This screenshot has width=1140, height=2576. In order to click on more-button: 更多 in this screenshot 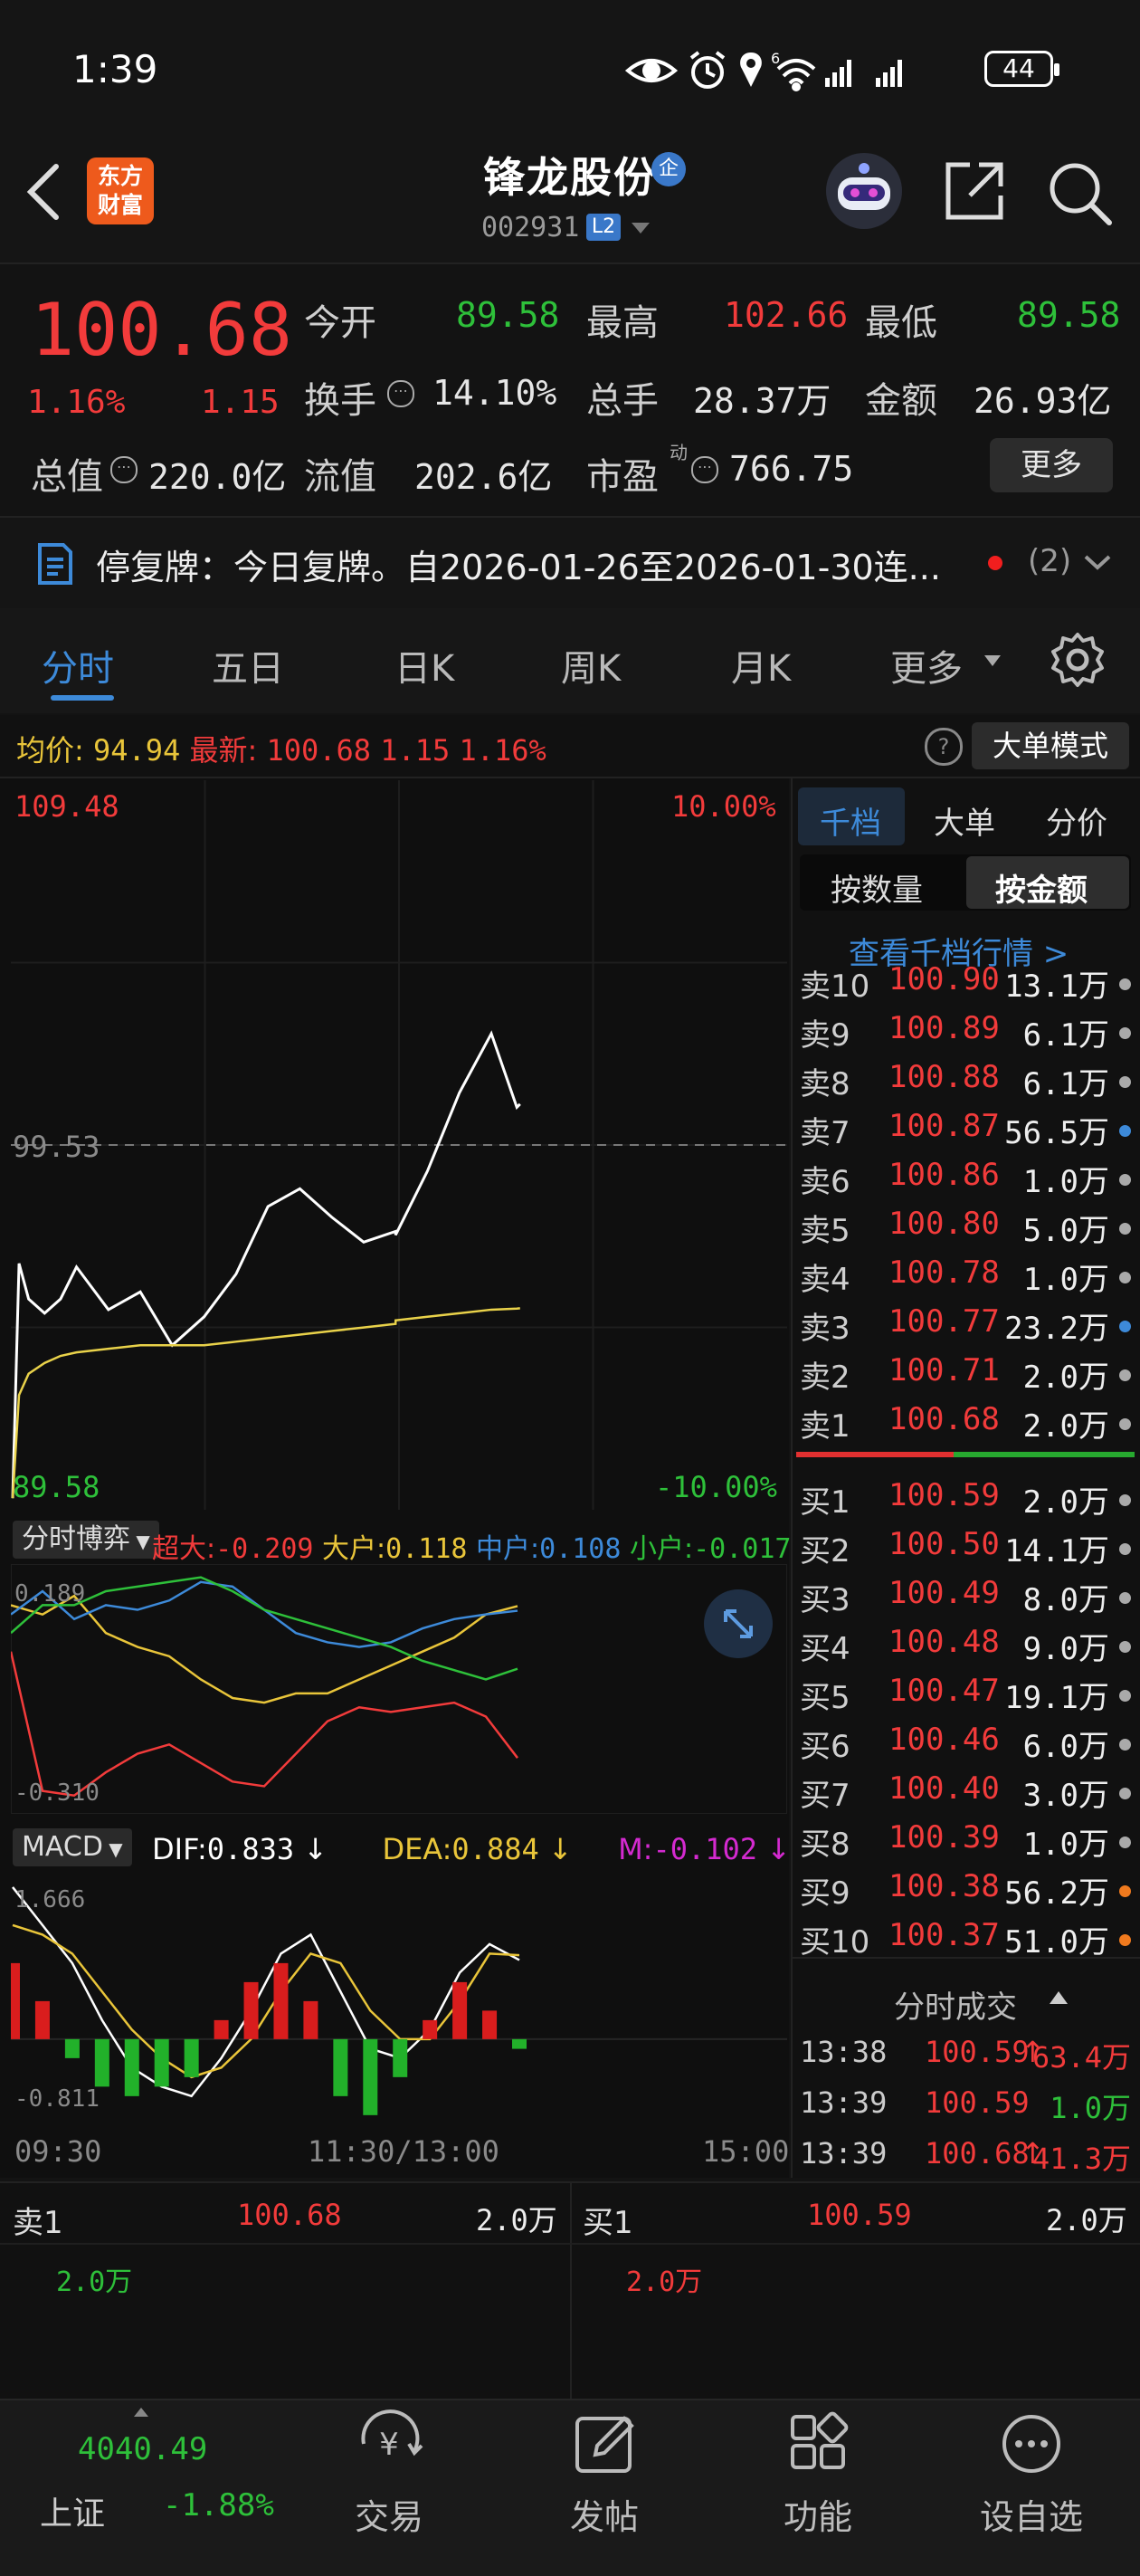, I will do `click(1051, 465)`.